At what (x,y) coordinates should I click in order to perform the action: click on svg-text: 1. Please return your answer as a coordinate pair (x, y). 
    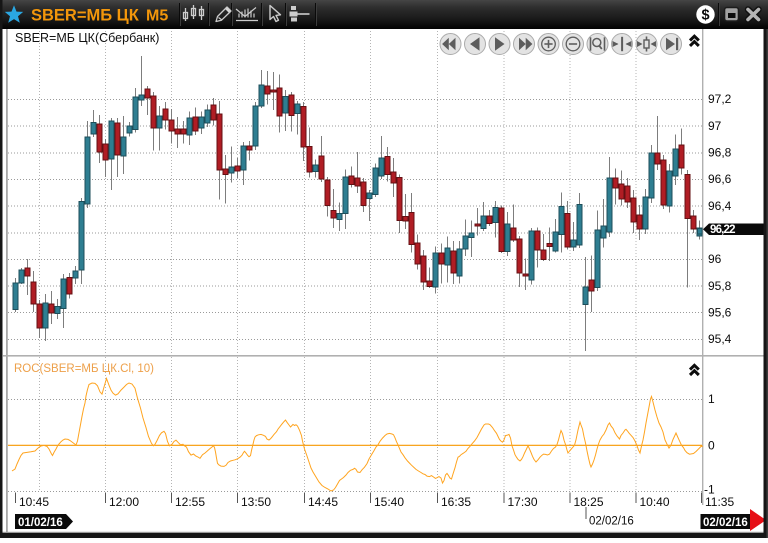
    Looking at the image, I should click on (711, 399).